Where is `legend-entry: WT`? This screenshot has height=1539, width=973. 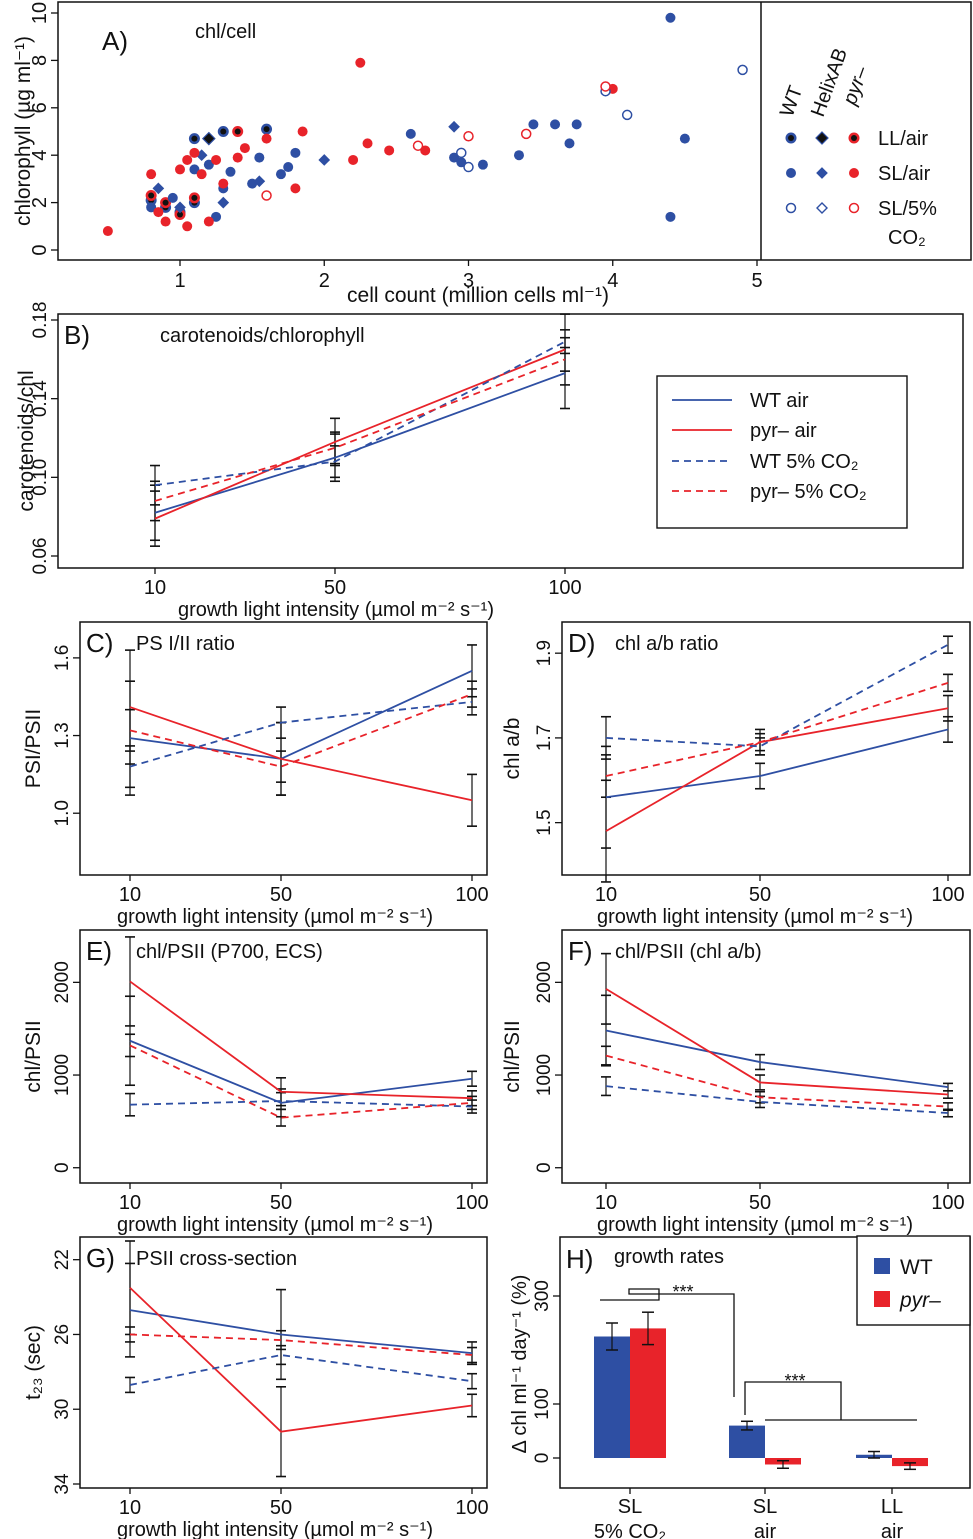
legend-entry: WT is located at coordinates (916, 1267).